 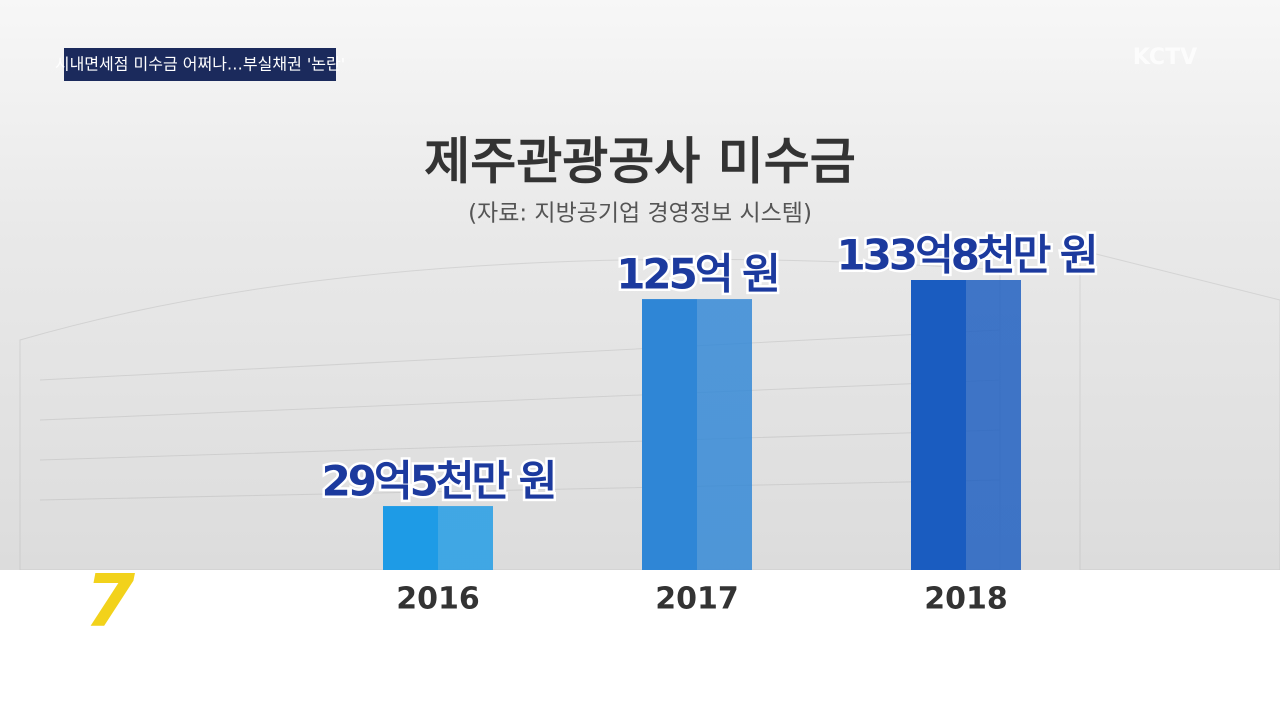 What do you see at coordinates (1165, 57) in the screenshot?
I see `channel-logo: KCTV` at bounding box center [1165, 57].